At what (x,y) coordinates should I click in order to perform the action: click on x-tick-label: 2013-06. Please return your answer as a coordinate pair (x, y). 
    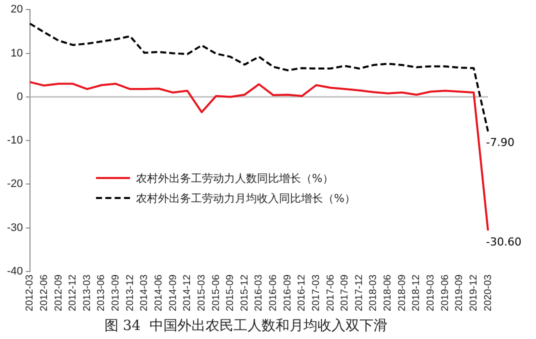
    Looking at the image, I should click on (102, 293).